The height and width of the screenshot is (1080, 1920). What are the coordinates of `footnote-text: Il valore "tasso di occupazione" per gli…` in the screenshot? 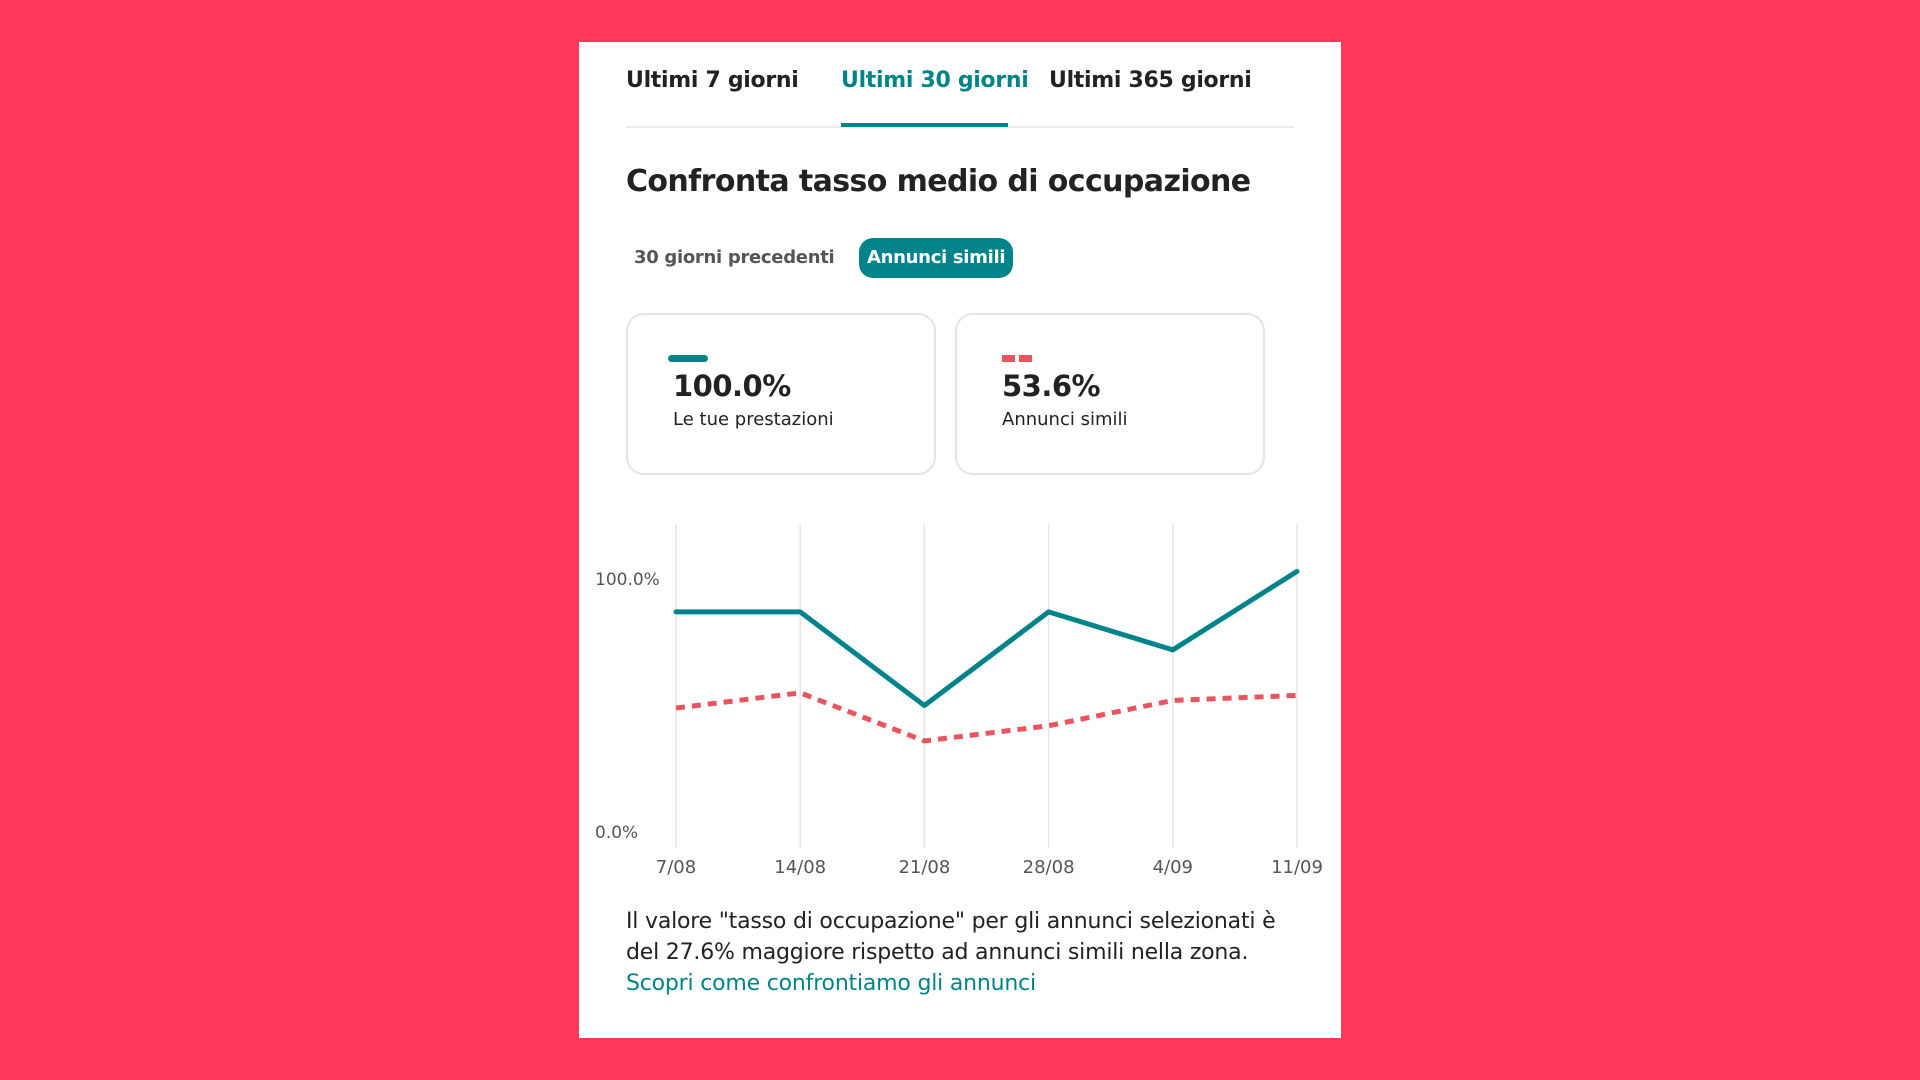 It's located at (951, 937).